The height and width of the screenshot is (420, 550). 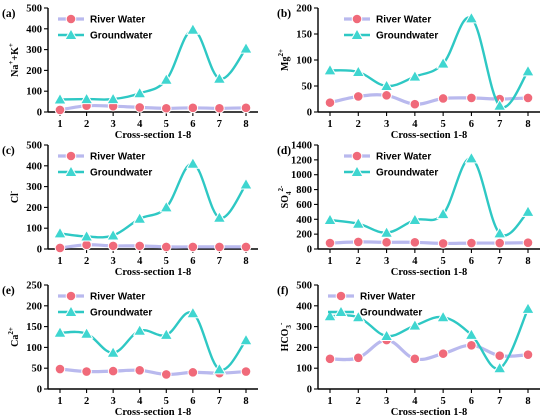 What do you see at coordinates (15, 71) in the screenshot?
I see `y-axis-label-base: Na` at bounding box center [15, 71].